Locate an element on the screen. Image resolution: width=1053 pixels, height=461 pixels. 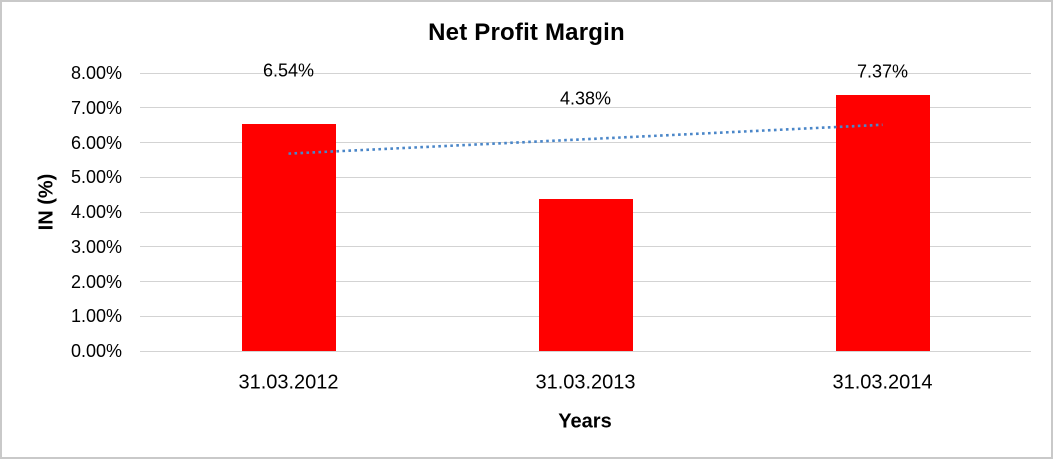
x-tick-label: 31.03.2012 is located at coordinates (288, 383).